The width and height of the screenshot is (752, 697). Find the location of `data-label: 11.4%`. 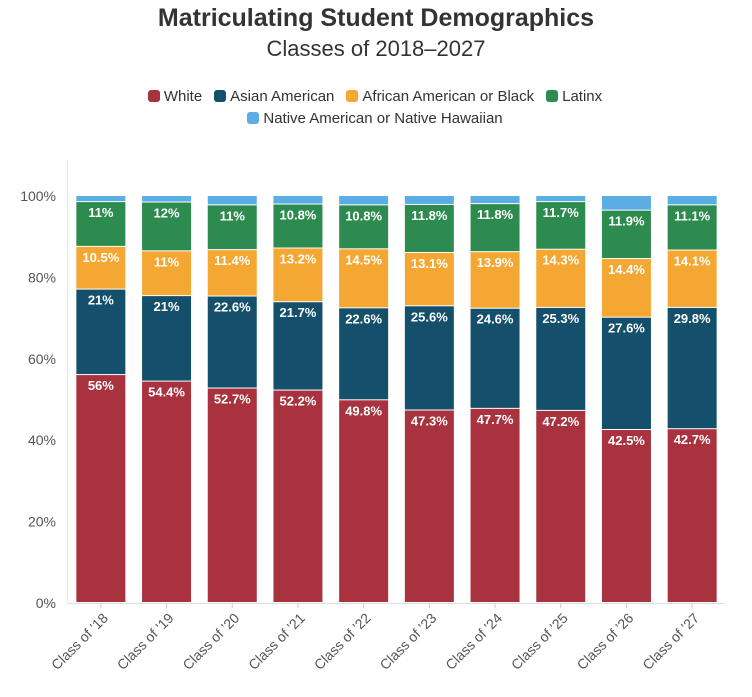

data-label: 11.4% is located at coordinates (232, 260).